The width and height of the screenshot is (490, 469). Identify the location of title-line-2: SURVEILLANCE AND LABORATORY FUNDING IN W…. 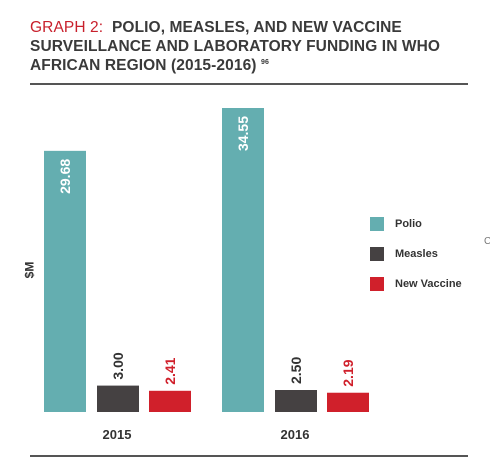
(235, 46).